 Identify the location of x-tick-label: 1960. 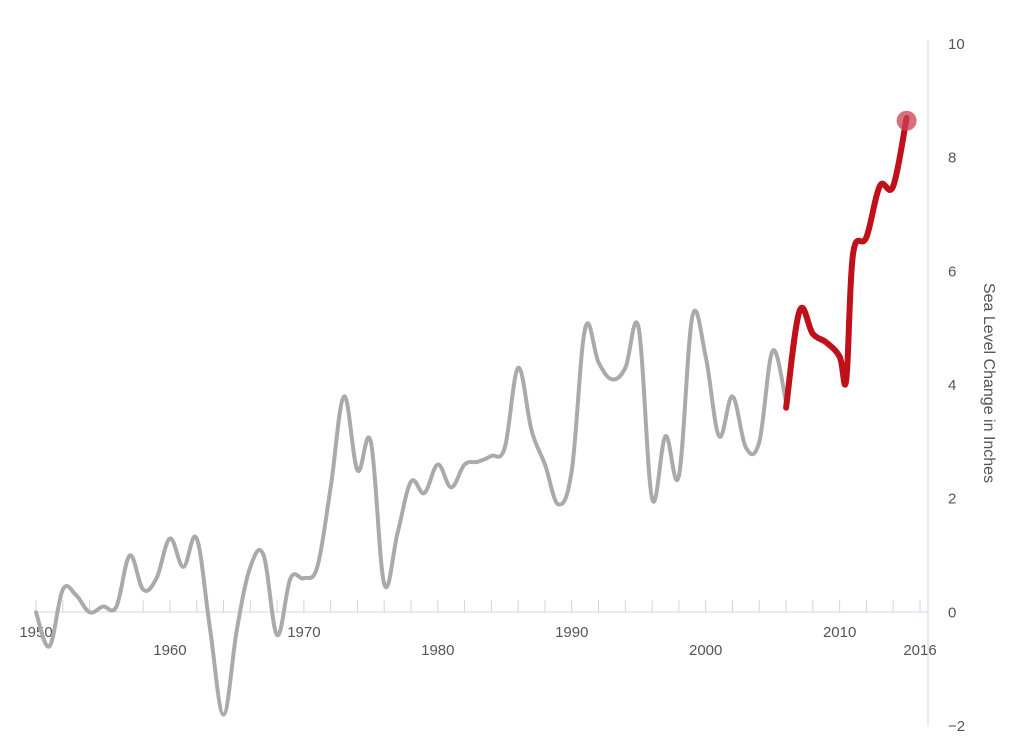
(169, 650).